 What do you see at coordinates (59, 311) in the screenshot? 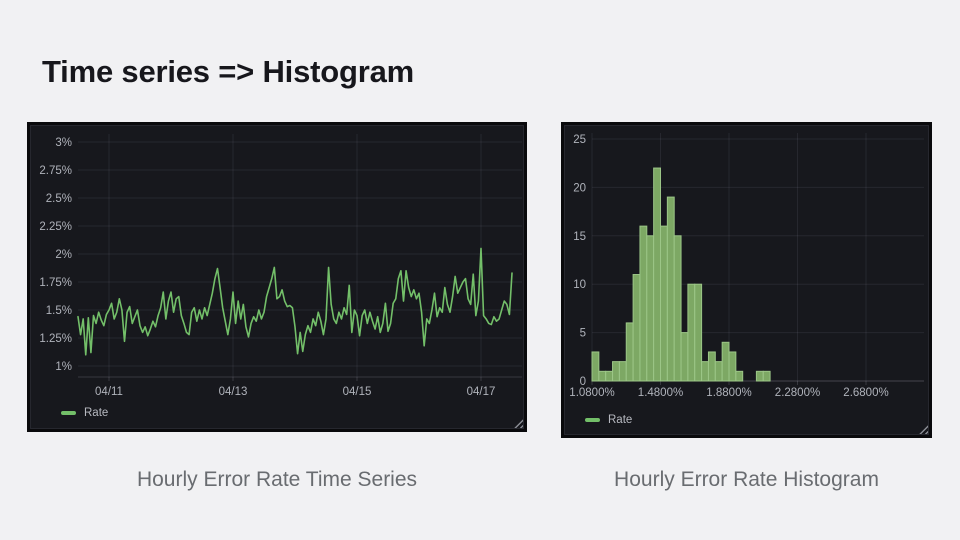
I see `svg-text: 1.5%` at bounding box center [59, 311].